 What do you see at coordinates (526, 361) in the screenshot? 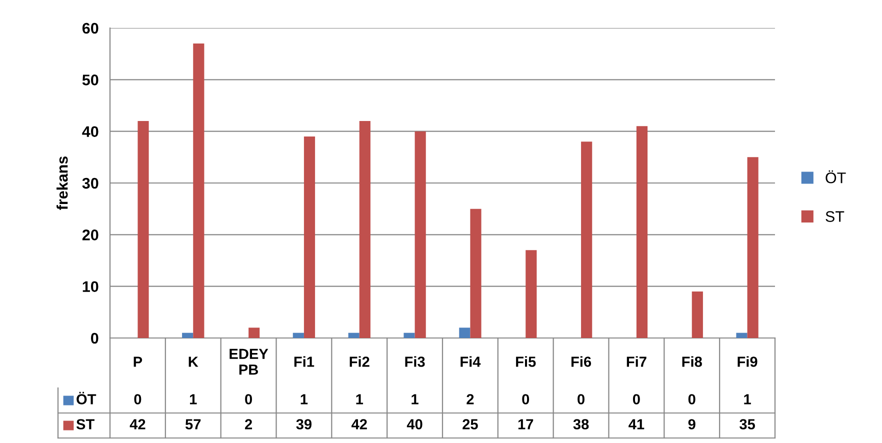
I see `x-tick-label: Fi5` at bounding box center [526, 361].